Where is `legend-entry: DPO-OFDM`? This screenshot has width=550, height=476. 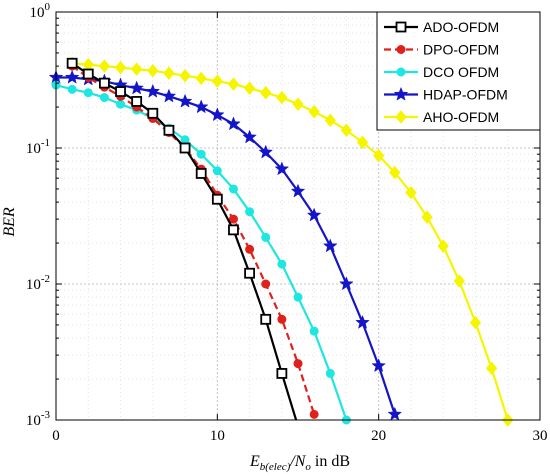 legend-entry: DPO-OFDM is located at coordinates (441, 50).